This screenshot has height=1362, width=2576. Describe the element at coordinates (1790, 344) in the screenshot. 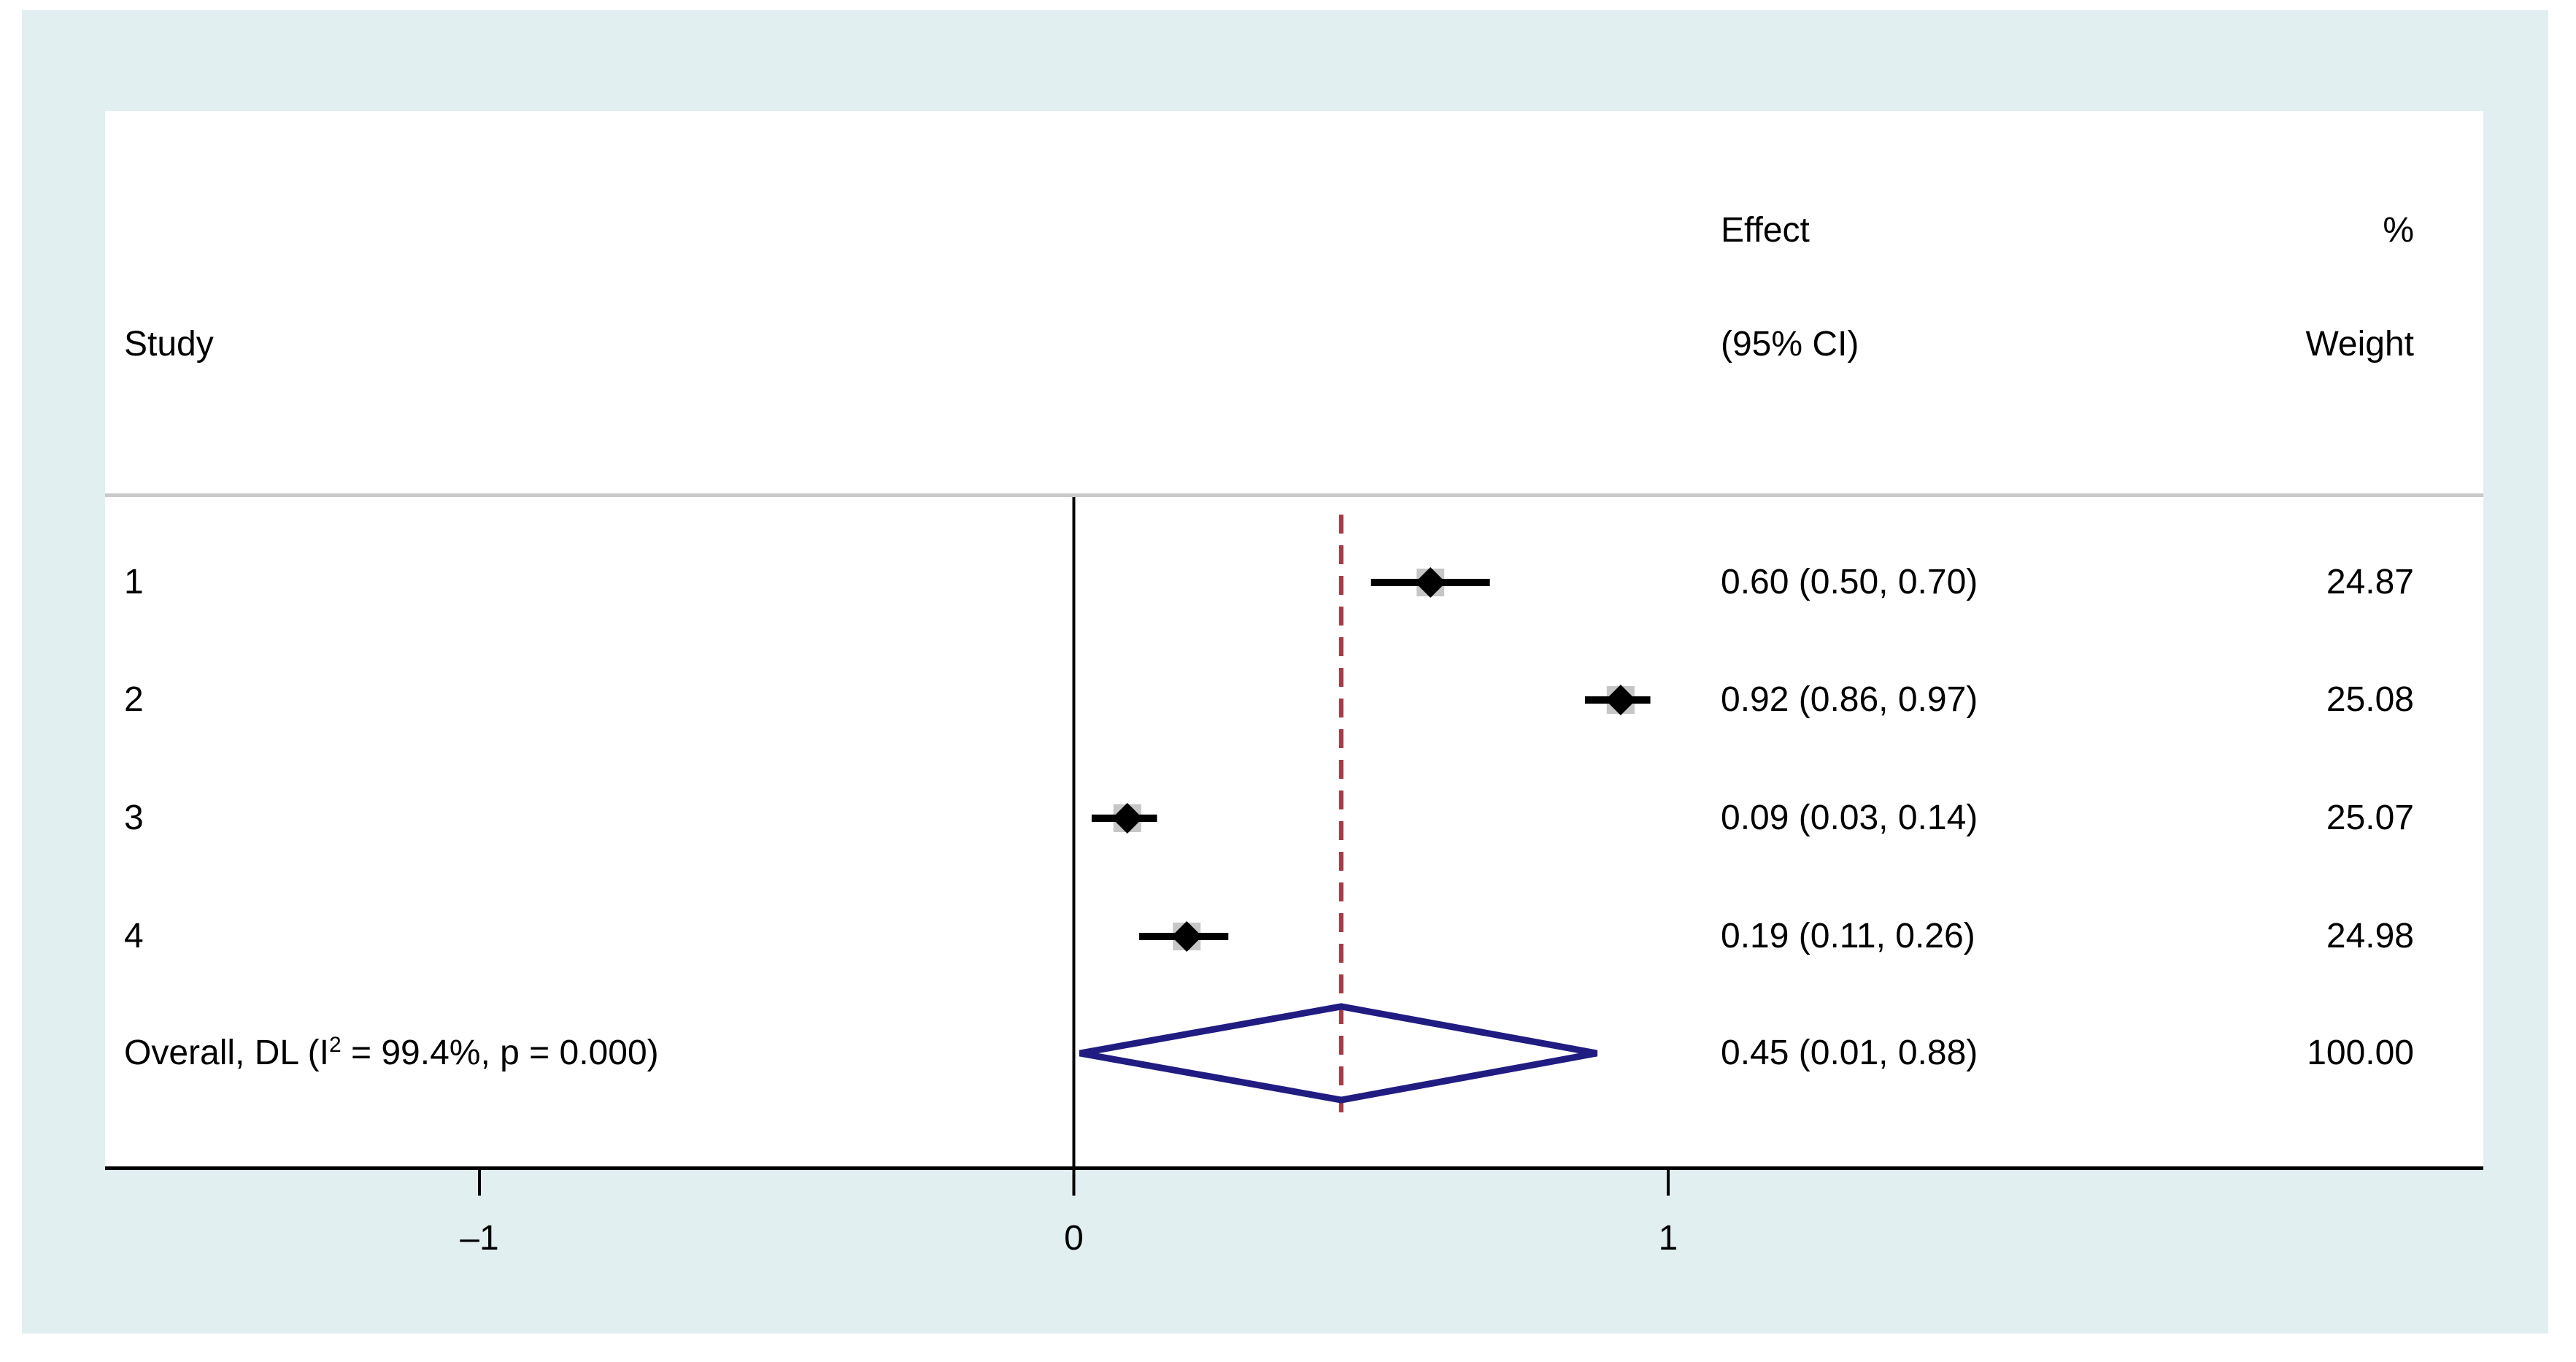

I see `column-header-effect-ci: (95% CI)` at that location.